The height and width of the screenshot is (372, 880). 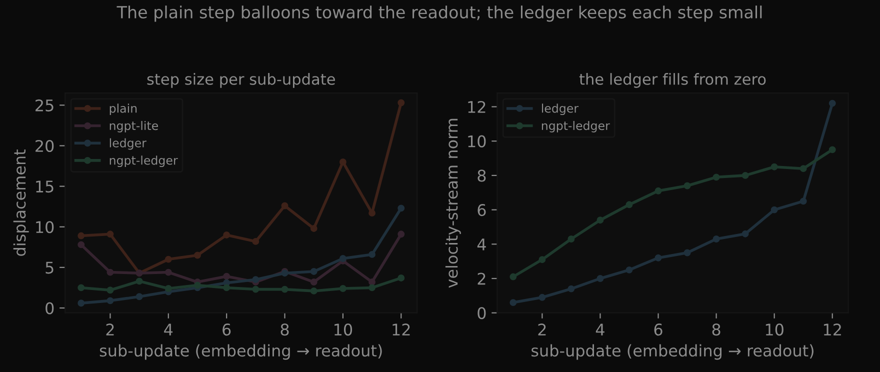 What do you see at coordinates (672, 80) in the screenshot?
I see `chart-title: the ledger fills from zero` at bounding box center [672, 80].